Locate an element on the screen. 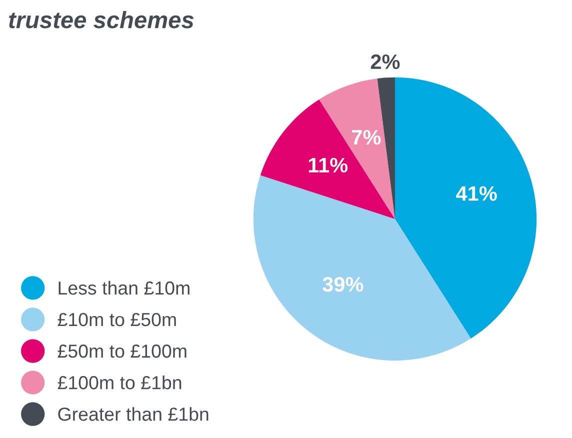 This screenshot has height=438, width=572. data-label: 7% is located at coordinates (366, 137).